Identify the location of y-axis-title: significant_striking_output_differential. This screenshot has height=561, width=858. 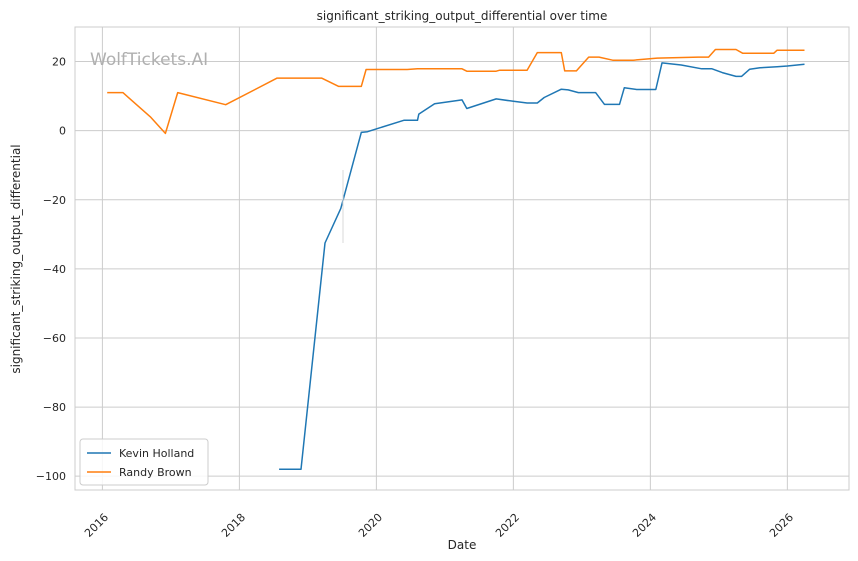
(16, 258).